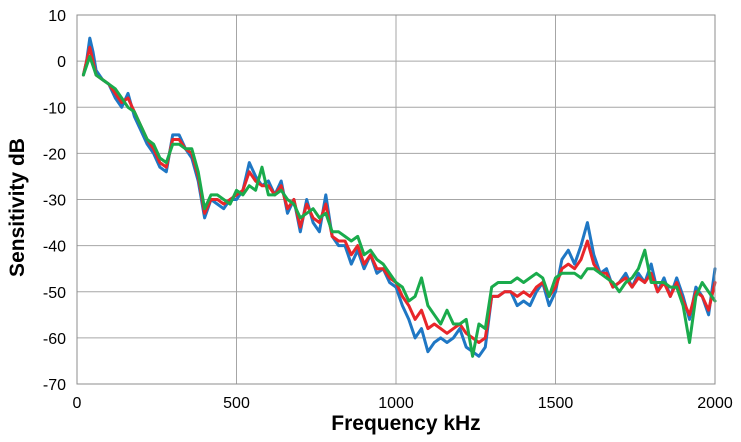 The image size is (741, 442). Describe the element at coordinates (556, 403) in the screenshot. I see `x-tick-label: 1500` at that location.